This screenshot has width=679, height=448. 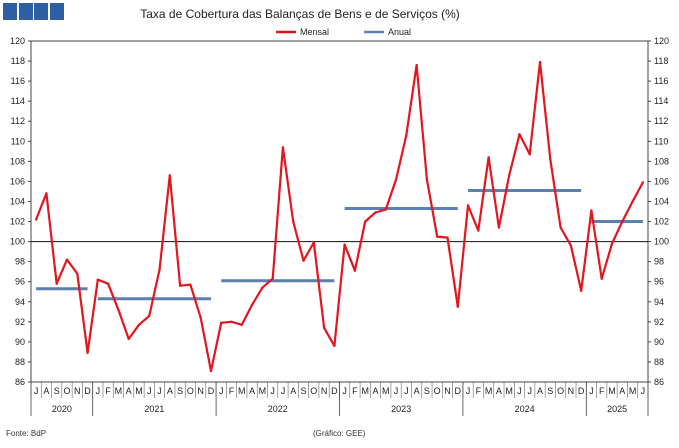 What do you see at coordinates (20, 262) in the screenshot?
I see `y-tick-label-left: 98` at bounding box center [20, 262].